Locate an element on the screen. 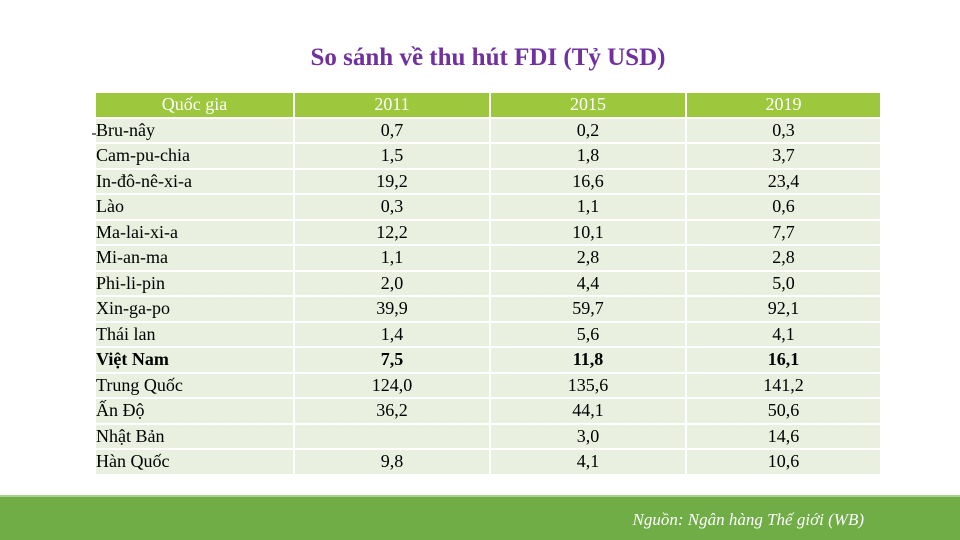 The height and width of the screenshot is (540, 960). table-row: Bru-nây 0,7 0,2 0,3 is located at coordinates (488, 131).